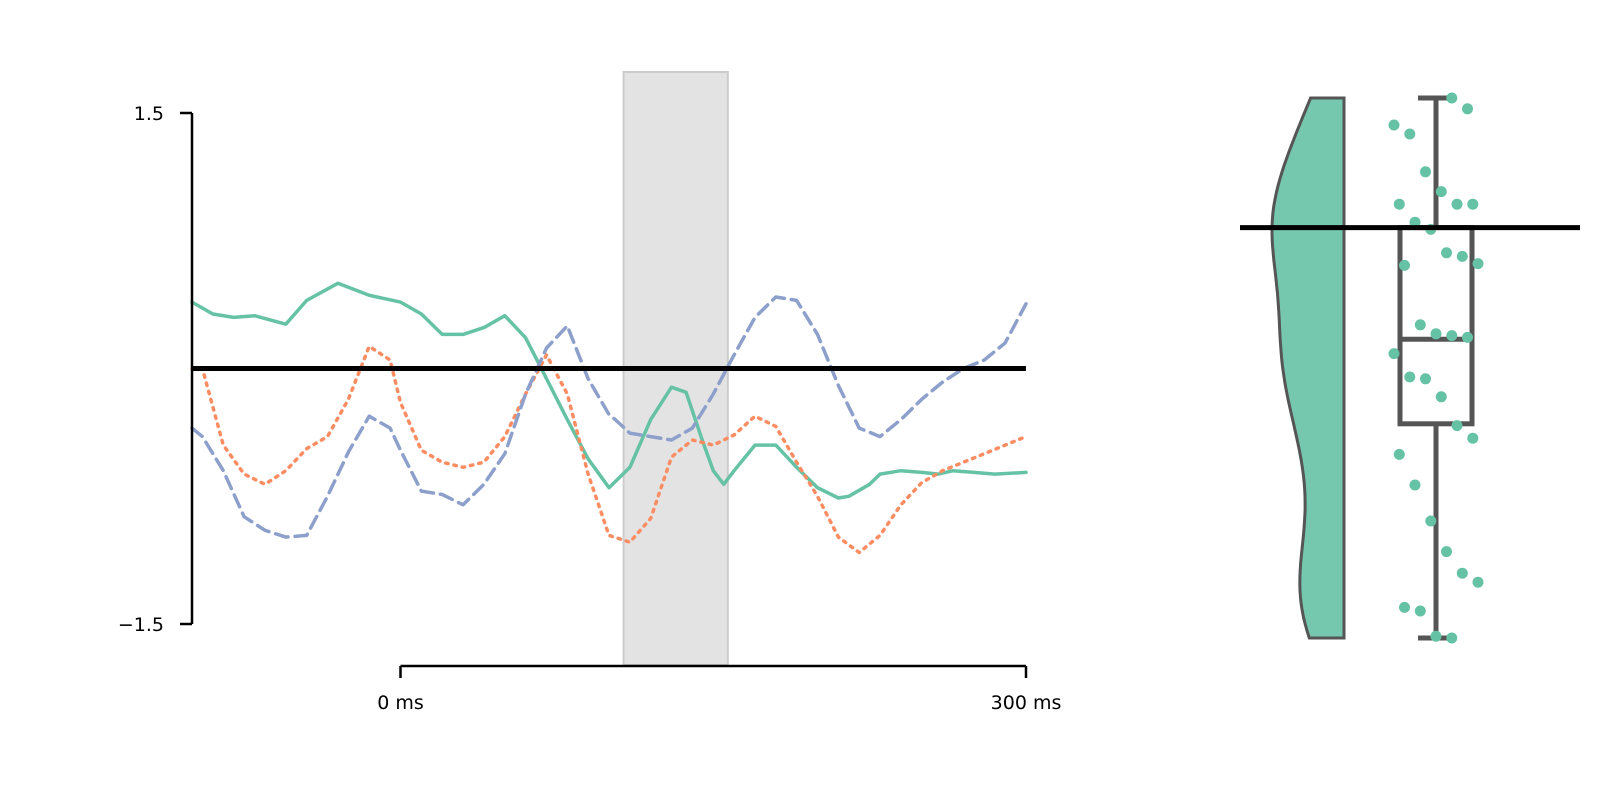  I want to click on x-tick-group: 0 ms 300 ms, so click(719, 690).